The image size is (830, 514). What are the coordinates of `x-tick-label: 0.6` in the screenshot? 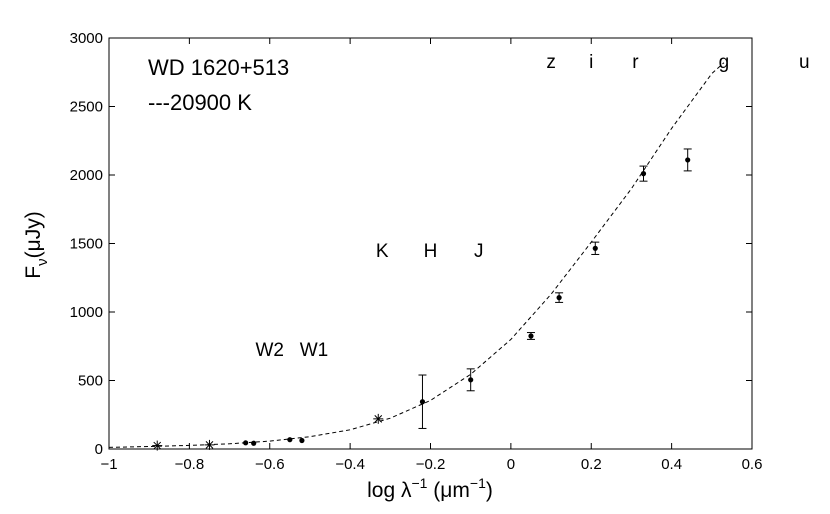 It's located at (752, 464).